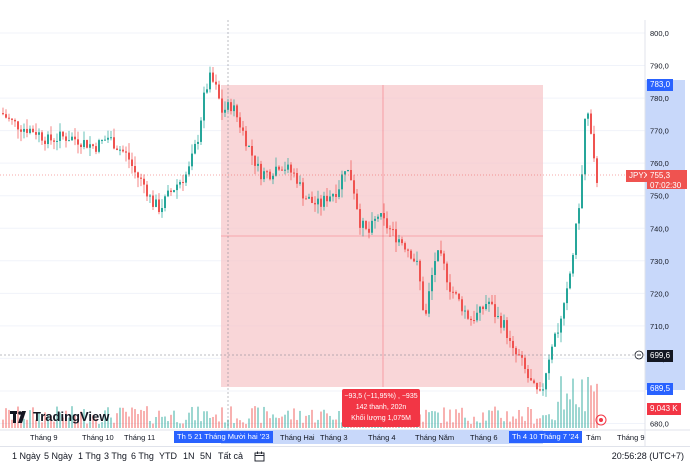  I want to click on tradingview-logo: TradingView, so click(59, 416).